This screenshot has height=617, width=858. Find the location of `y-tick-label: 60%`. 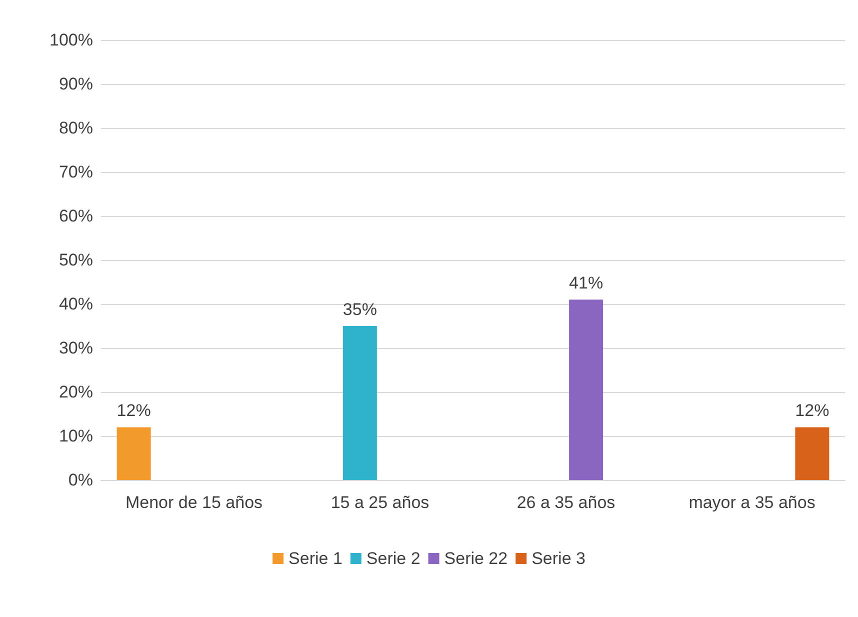

y-tick-label: 60% is located at coordinates (75, 216).